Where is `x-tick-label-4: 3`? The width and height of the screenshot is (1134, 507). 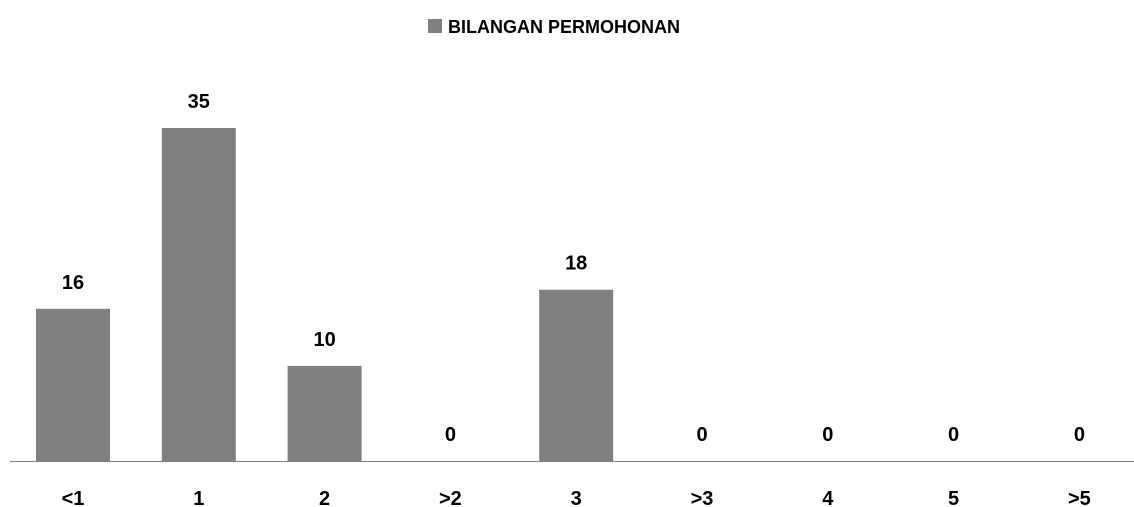 x-tick-label-4: 3 is located at coordinates (576, 497).